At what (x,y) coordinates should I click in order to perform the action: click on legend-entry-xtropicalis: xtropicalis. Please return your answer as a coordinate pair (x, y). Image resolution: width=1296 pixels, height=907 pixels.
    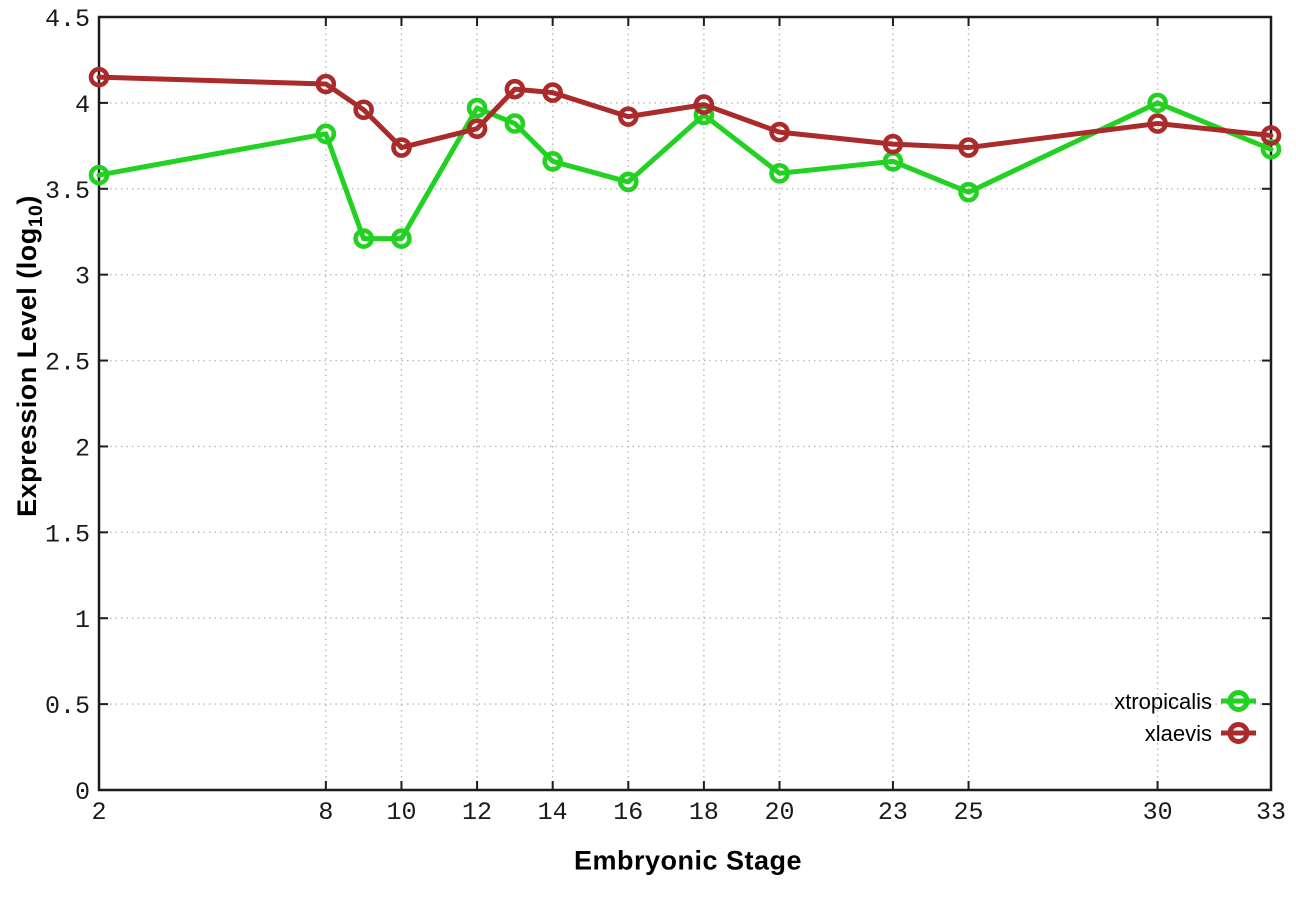
    Looking at the image, I should click on (1185, 701).